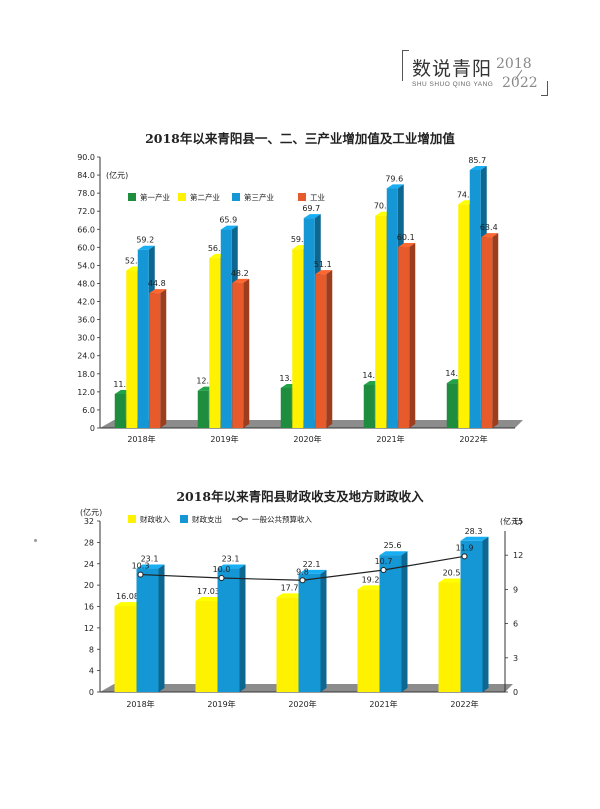 This screenshot has width=600, height=809. Describe the element at coordinates (511, 521) in the screenshot. I see `chart2-y-unit-right: (亿元)` at that location.